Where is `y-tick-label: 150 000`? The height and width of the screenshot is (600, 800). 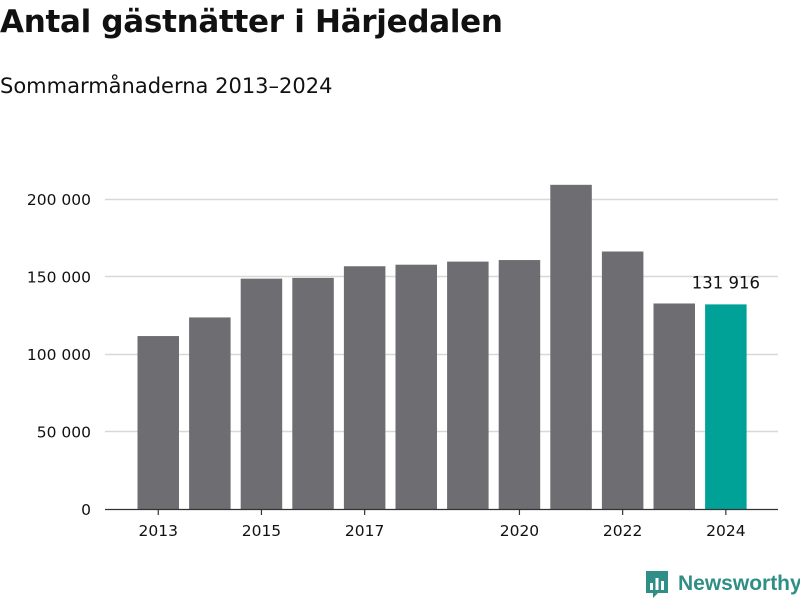
y-tick-label: 150 000 is located at coordinates (59, 277).